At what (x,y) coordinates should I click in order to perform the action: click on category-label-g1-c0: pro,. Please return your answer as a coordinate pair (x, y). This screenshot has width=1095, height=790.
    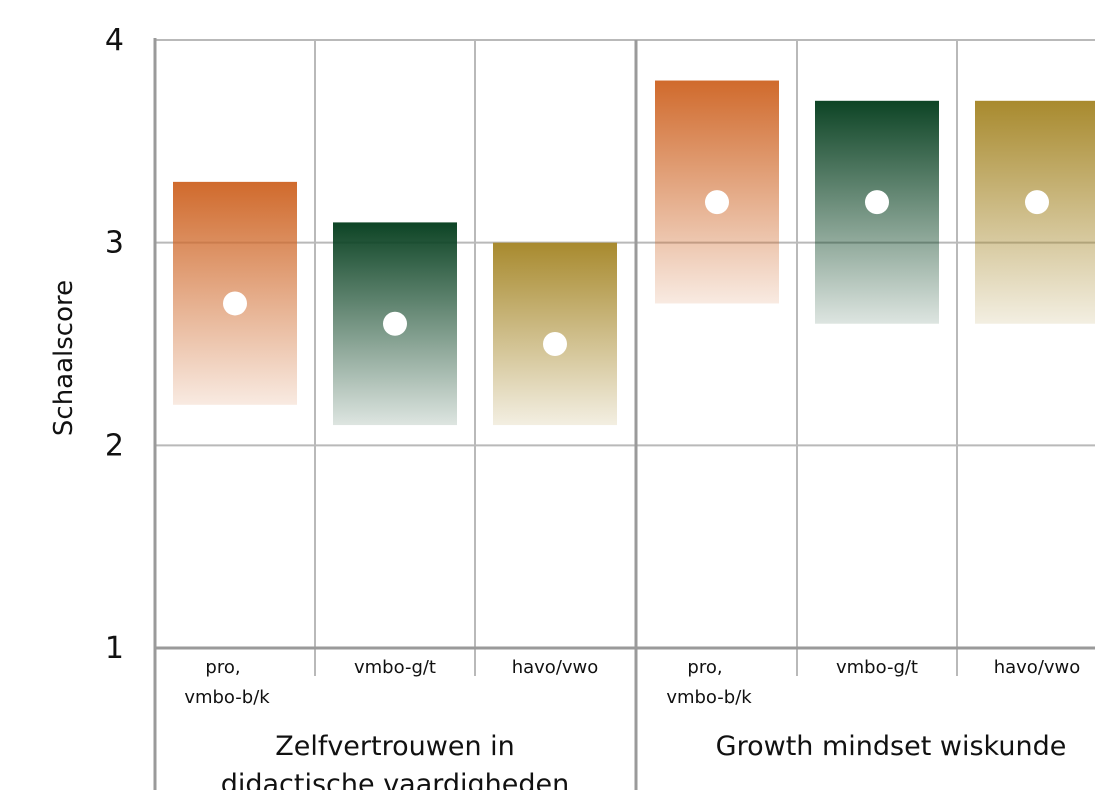
    Looking at the image, I should click on (704, 667).